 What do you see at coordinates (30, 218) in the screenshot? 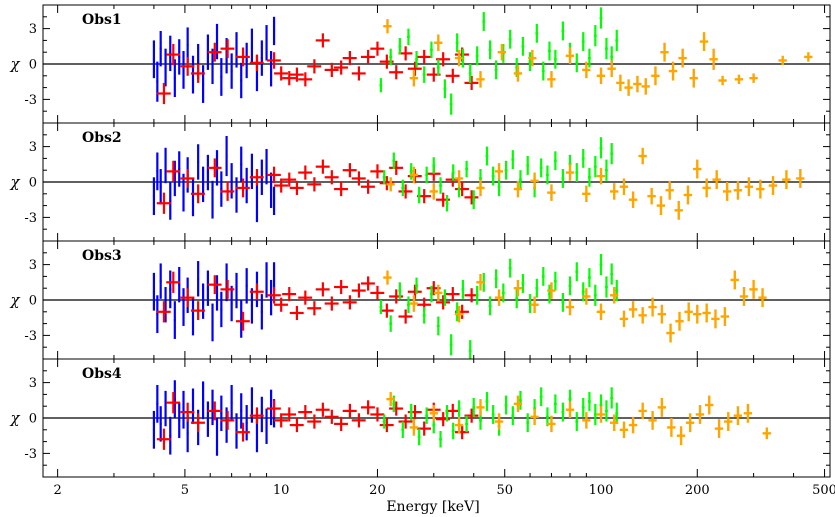
I see `y-tick-label: -3` at bounding box center [30, 218].